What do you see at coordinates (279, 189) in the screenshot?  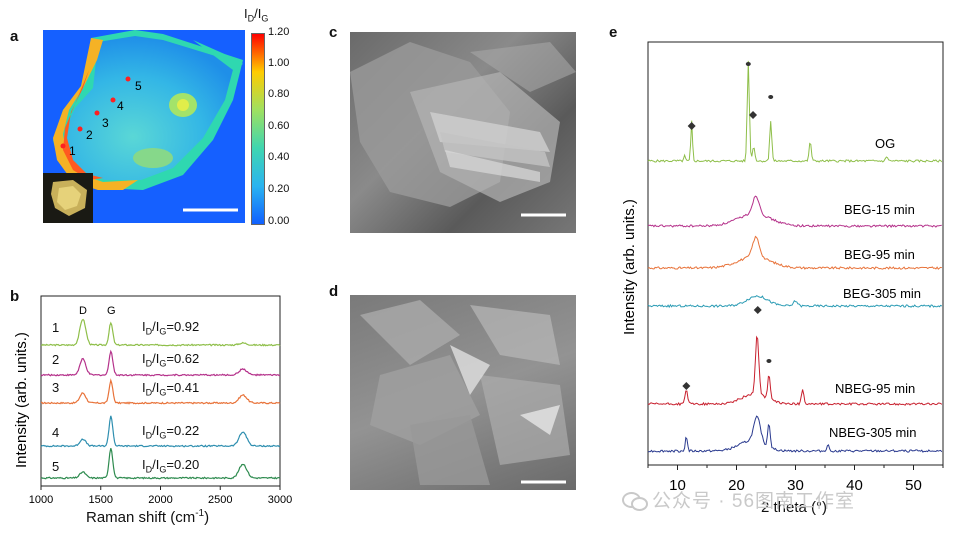 I see `colorbar-tick: 0.20` at bounding box center [279, 189].